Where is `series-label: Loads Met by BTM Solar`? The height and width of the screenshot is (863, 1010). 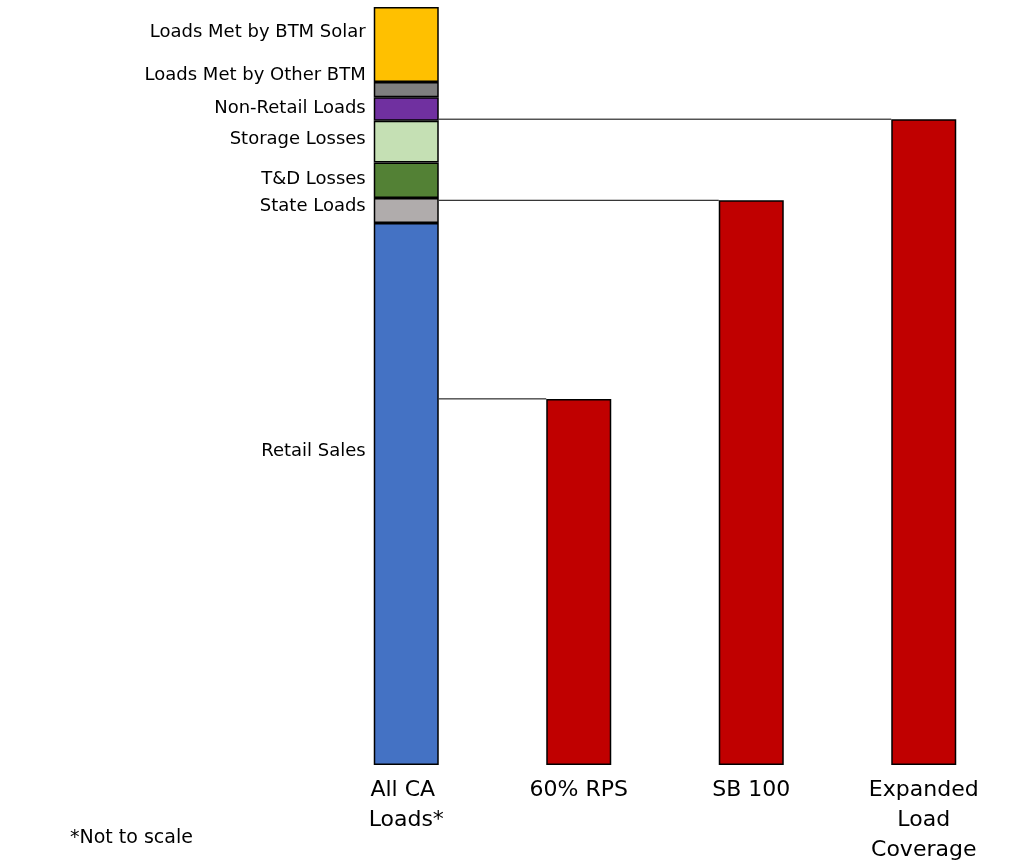 series-label: Loads Met by BTM Solar is located at coordinates (258, 31).